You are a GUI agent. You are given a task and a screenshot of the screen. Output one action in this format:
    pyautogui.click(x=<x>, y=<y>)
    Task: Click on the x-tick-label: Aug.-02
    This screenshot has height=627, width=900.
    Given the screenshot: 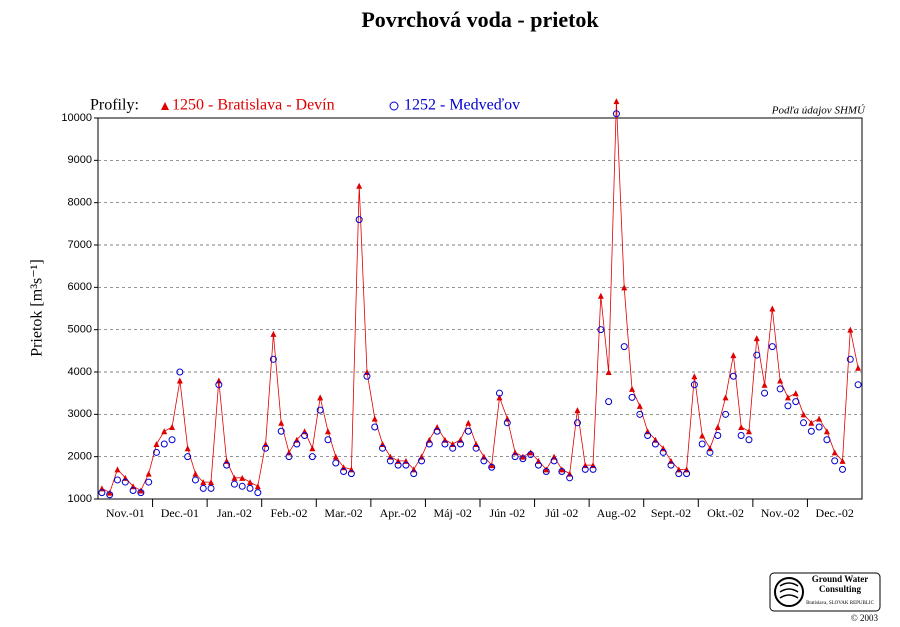 What is the action you would take?
    pyautogui.click(x=617, y=513)
    